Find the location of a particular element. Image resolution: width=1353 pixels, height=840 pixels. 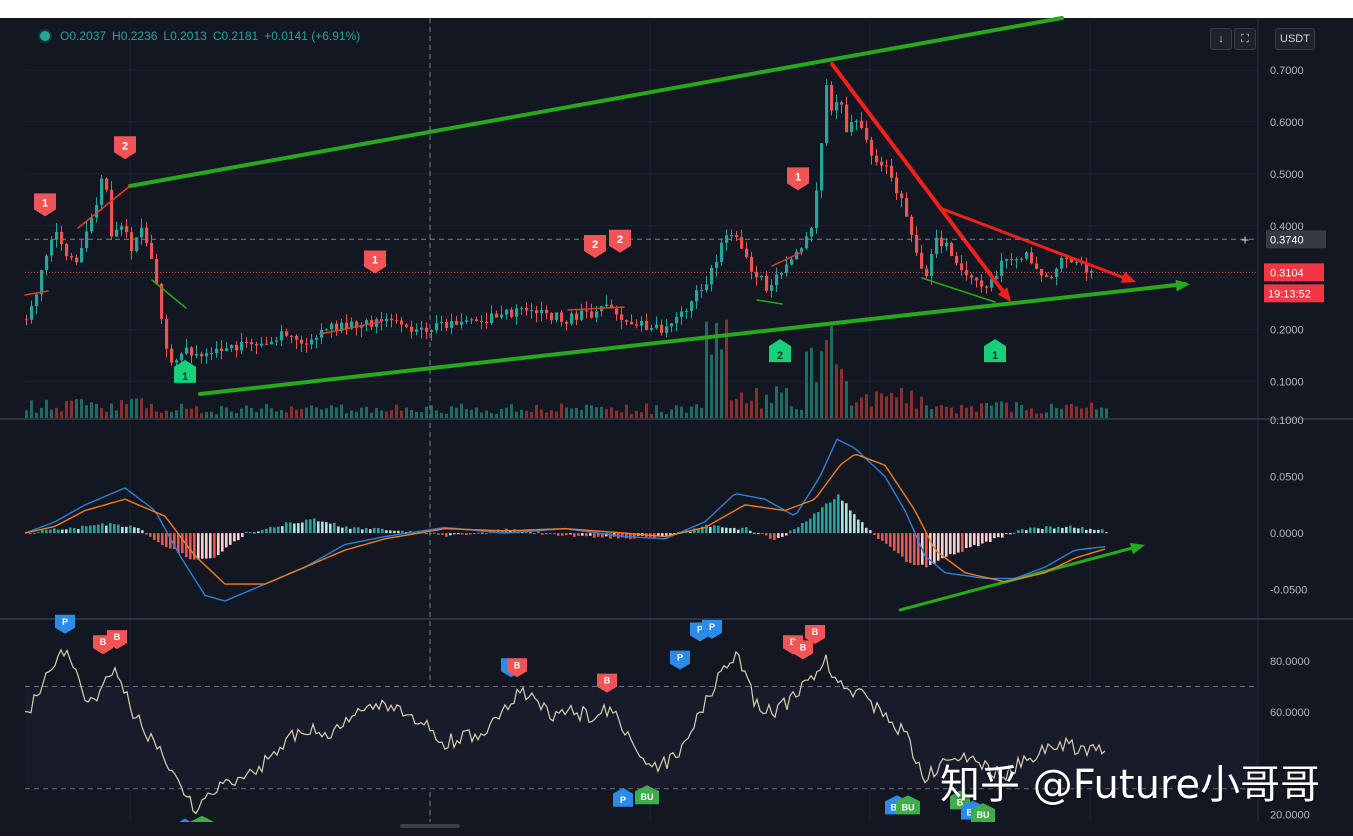

price-tick-label: 0.6000 is located at coordinates (1287, 123).